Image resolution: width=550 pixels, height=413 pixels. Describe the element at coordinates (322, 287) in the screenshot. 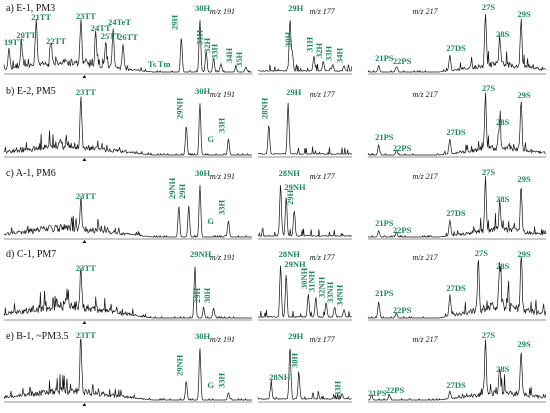

I see `peak-label-32nh: 32NH` at that location.